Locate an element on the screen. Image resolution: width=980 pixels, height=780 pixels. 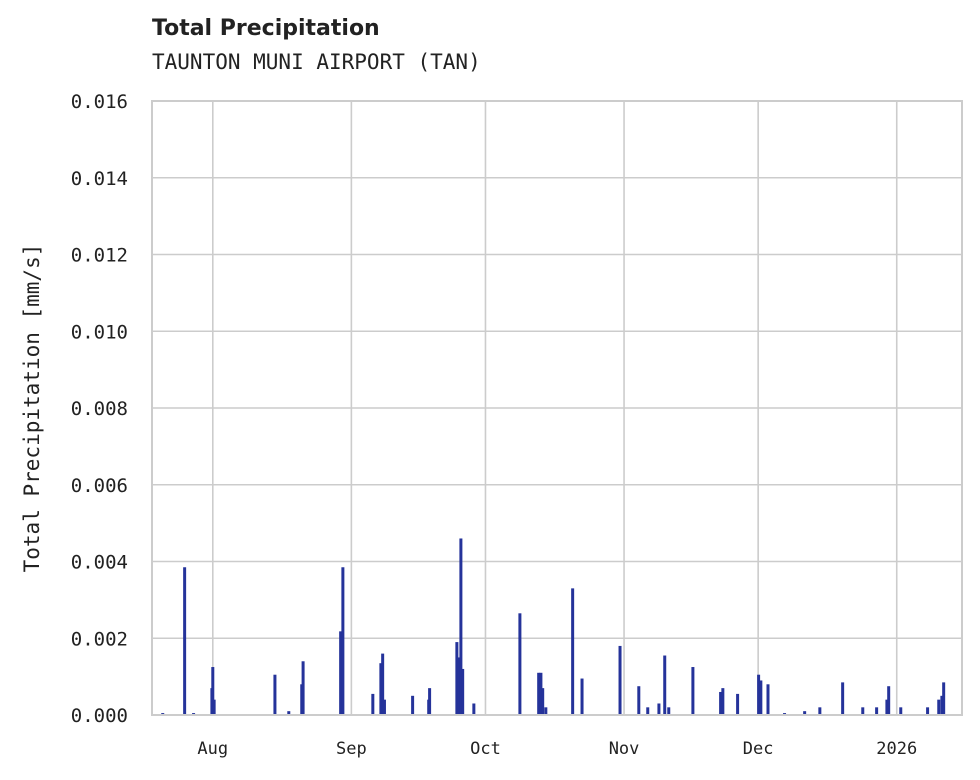
x-tick-label: 2026 is located at coordinates (896, 749).